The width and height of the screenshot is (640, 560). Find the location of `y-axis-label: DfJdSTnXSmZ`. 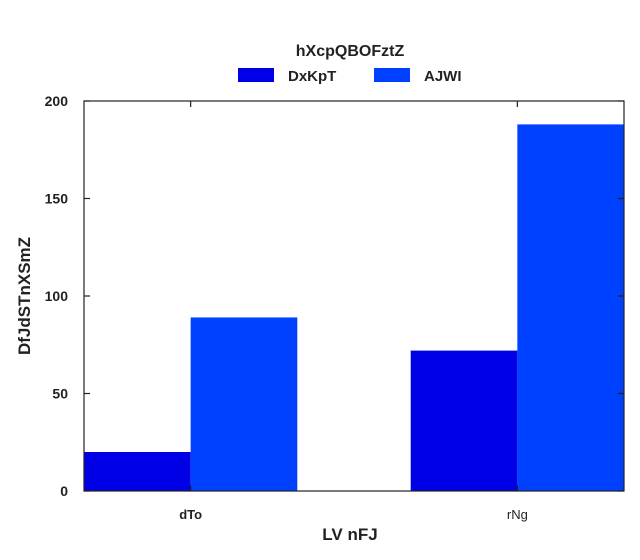

y-axis-label: DfJdSTnXSmZ is located at coordinates (24, 296).